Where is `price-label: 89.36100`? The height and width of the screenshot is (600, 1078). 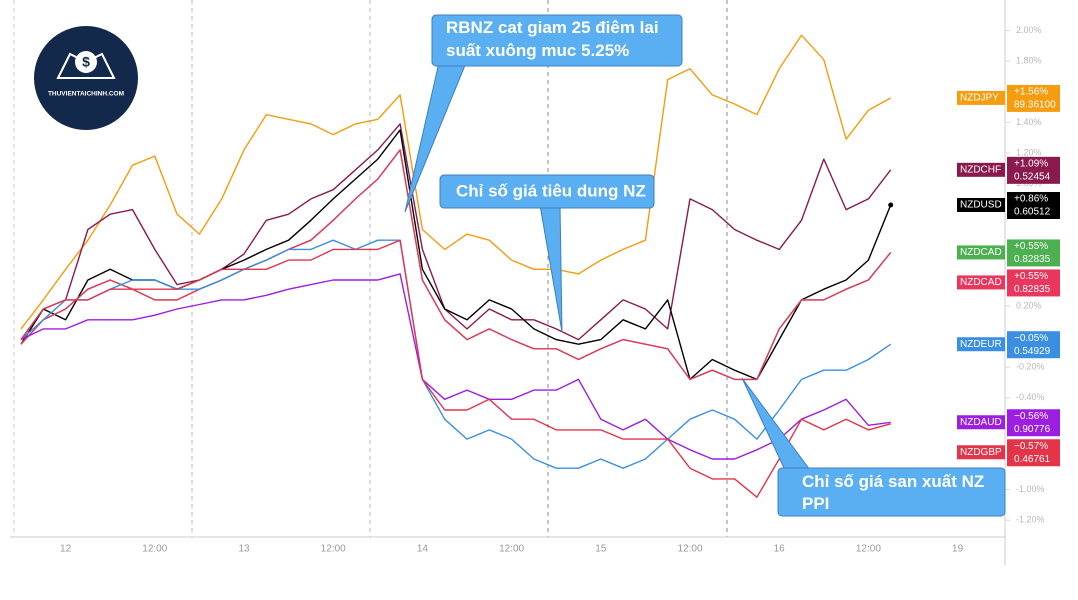 price-label: 89.36100 is located at coordinates (1035, 105).